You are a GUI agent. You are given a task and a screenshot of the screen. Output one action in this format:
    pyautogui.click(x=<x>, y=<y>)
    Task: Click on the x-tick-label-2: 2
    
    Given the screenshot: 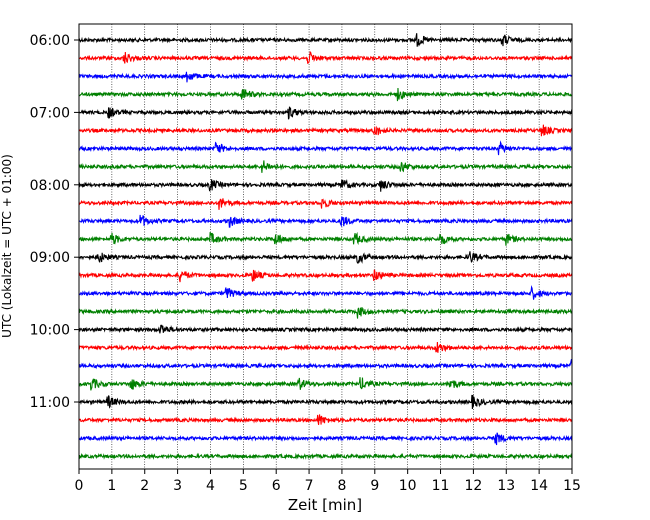 What is the action you would take?
    pyautogui.click(x=144, y=486)
    